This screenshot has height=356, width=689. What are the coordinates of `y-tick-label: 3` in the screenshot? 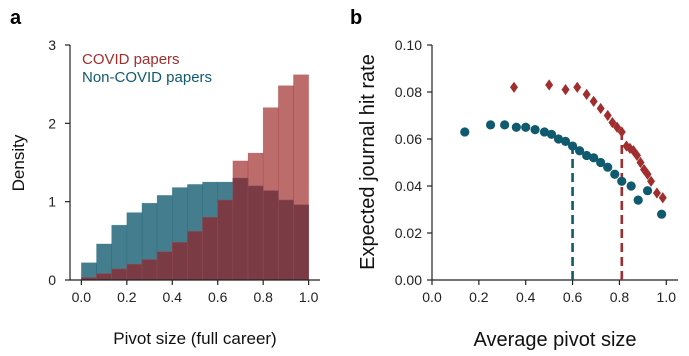 It's located at (52, 45).